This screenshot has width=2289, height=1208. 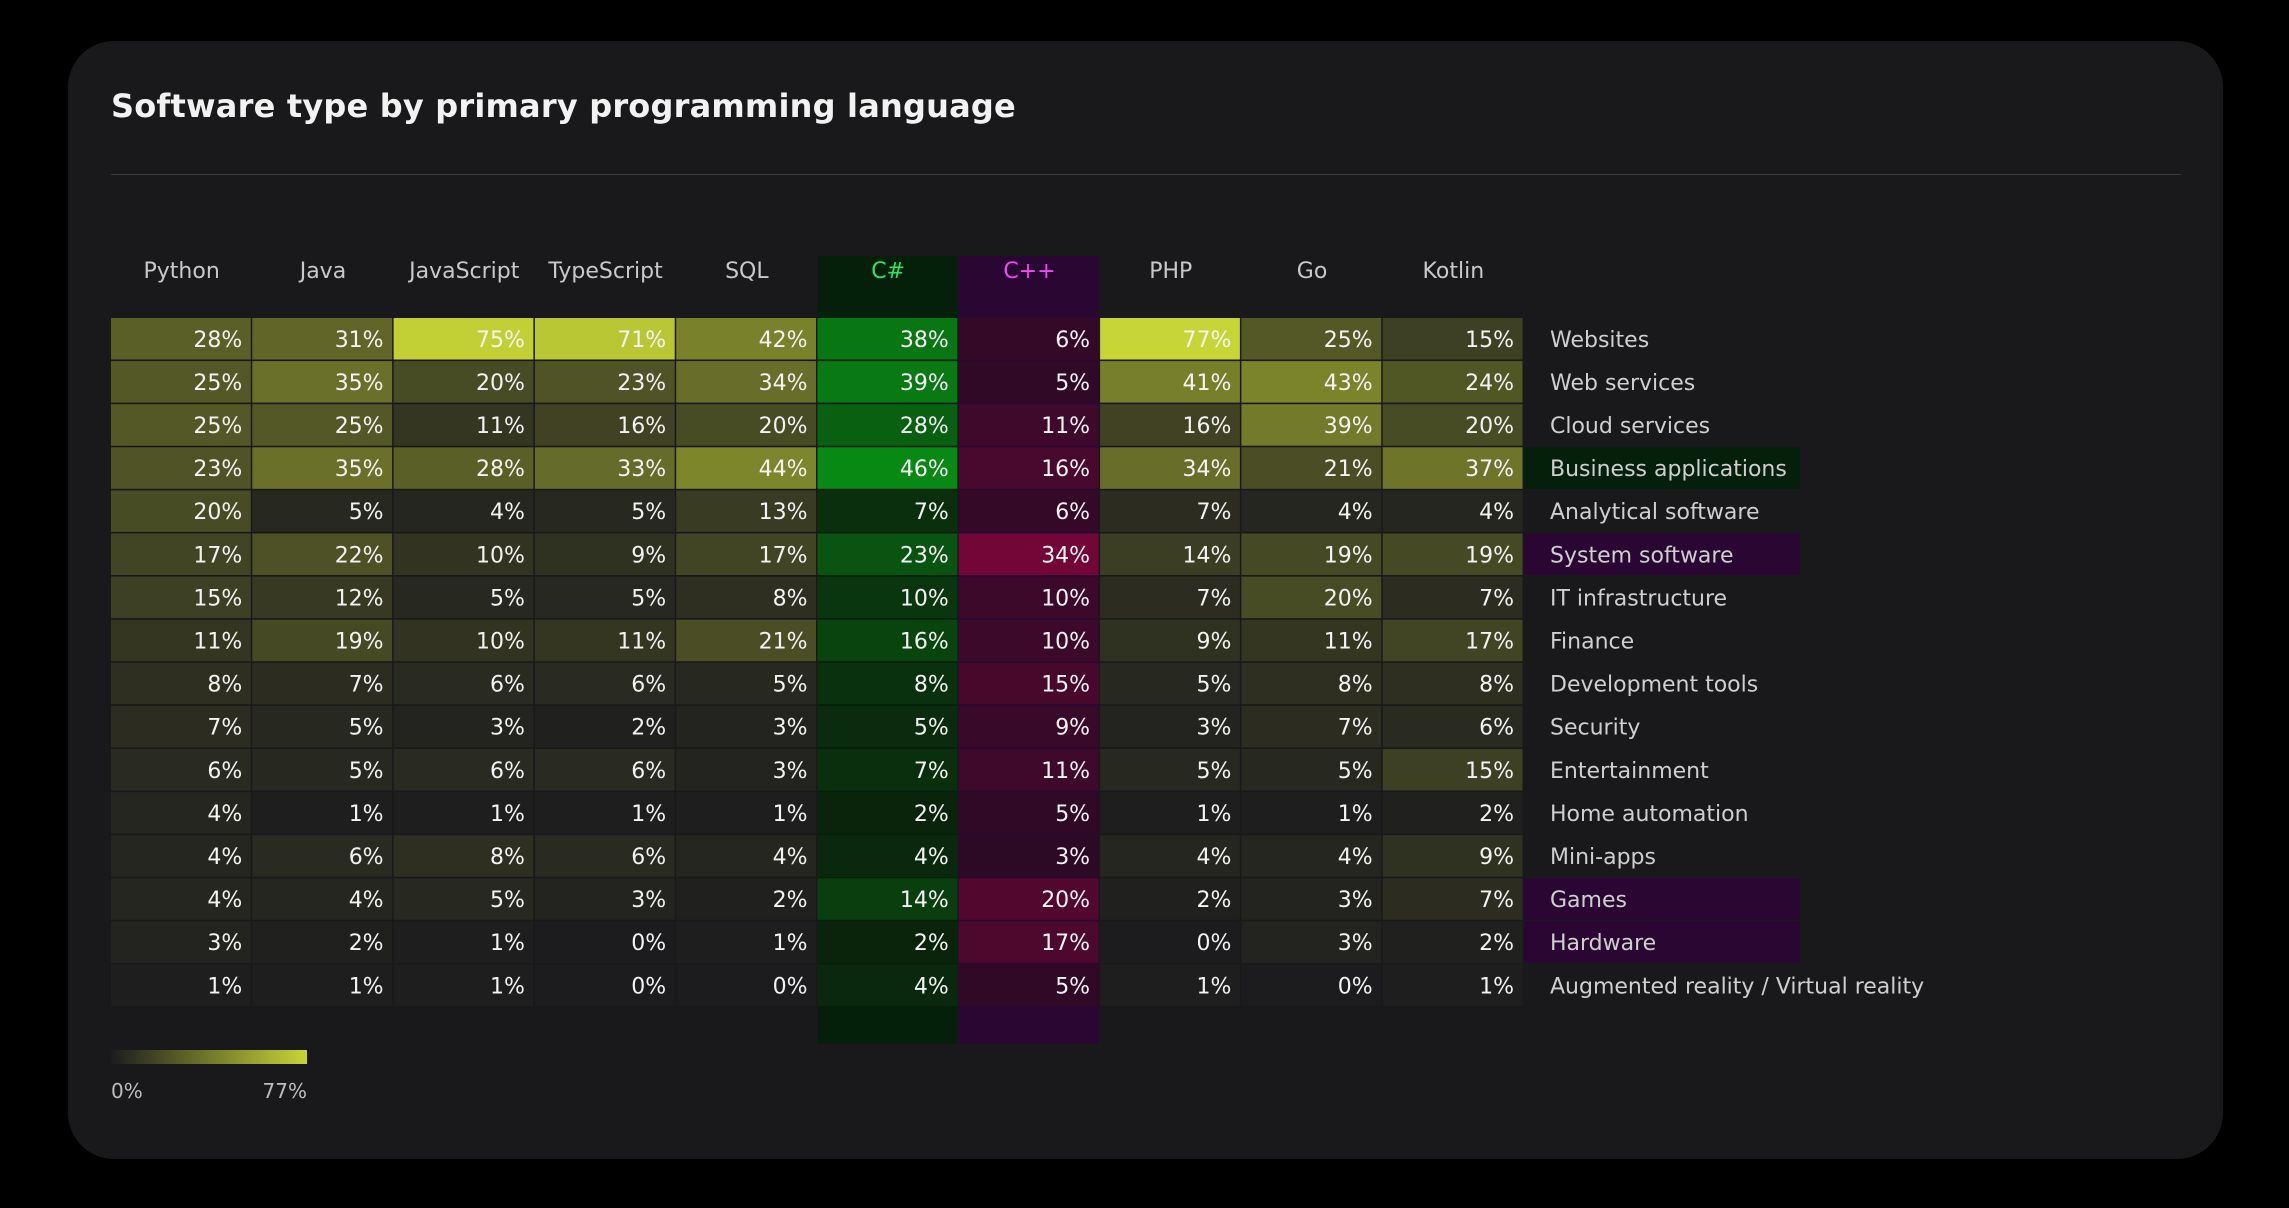 I want to click on row-label: Web services, so click(x=1622, y=383).